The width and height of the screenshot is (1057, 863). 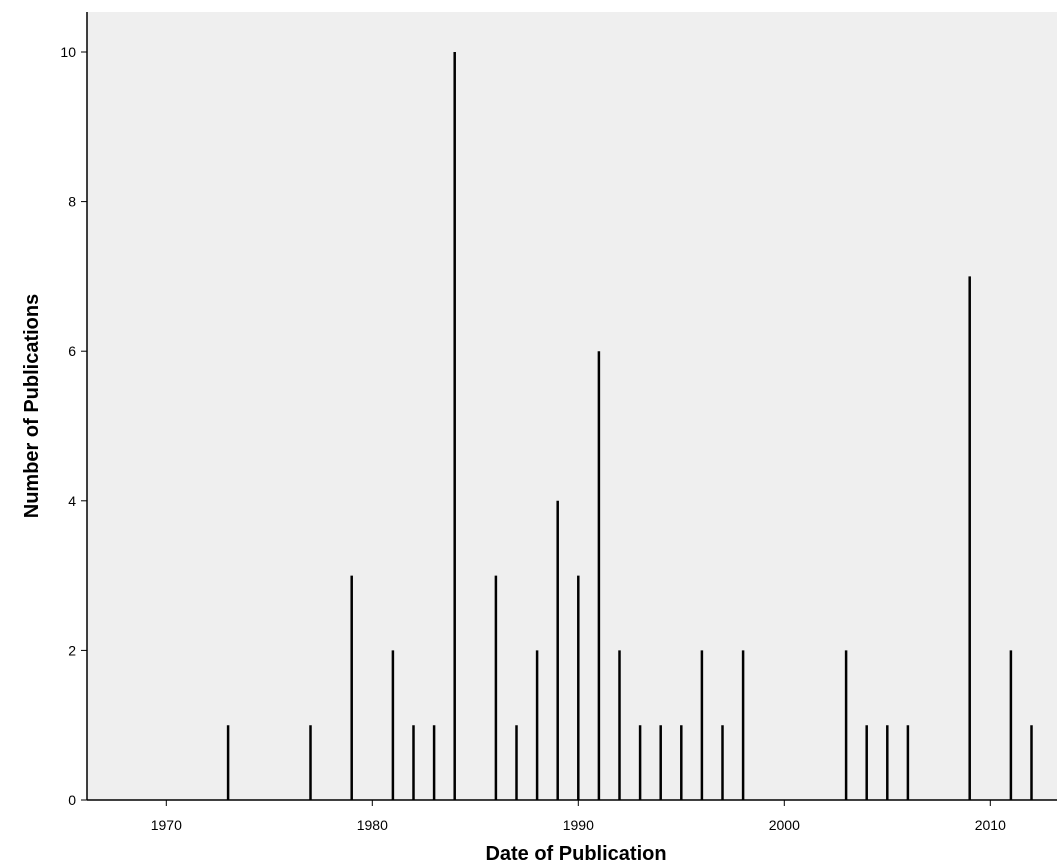 What do you see at coordinates (990, 825) in the screenshot?
I see `x-tick-label: 2010` at bounding box center [990, 825].